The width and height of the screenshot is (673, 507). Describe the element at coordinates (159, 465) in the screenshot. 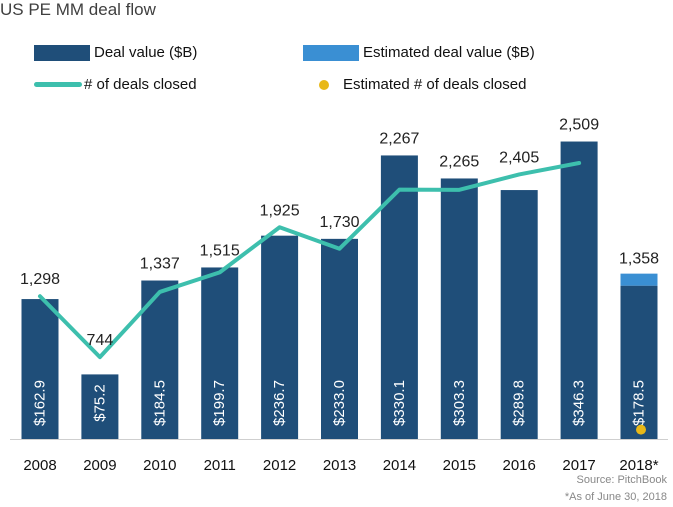

I see `x-tick-label-2010: 2010` at that location.